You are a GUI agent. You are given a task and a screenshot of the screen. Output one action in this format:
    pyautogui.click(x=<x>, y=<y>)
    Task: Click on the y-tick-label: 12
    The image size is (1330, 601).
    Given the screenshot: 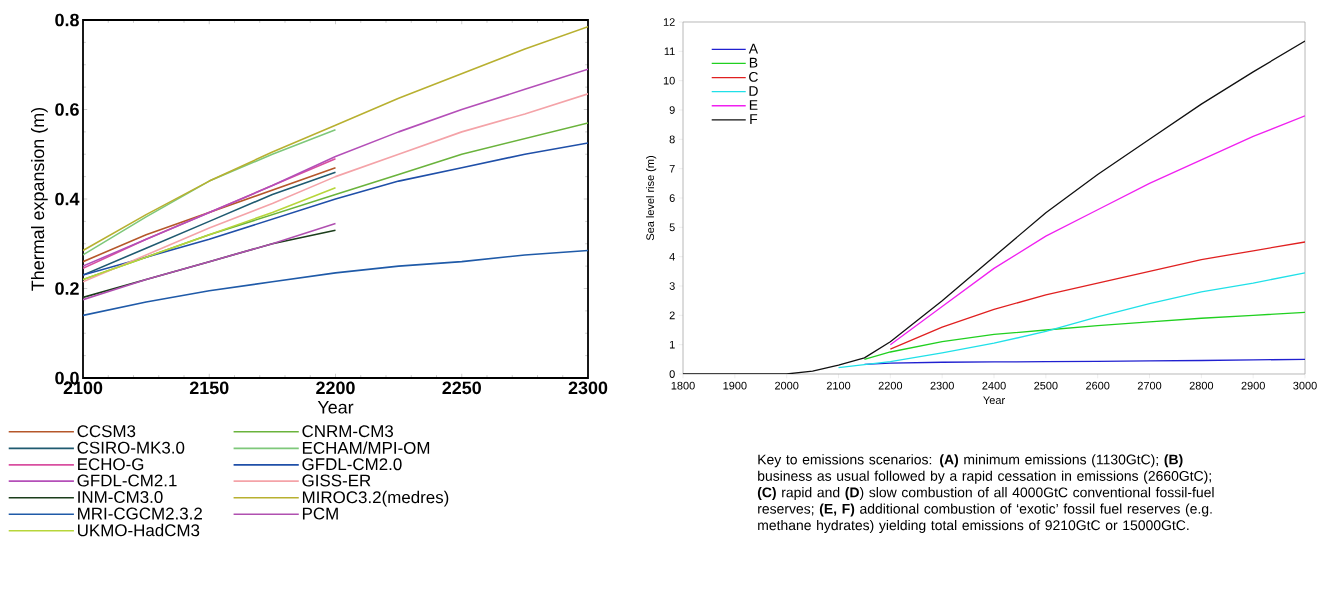 What is the action you would take?
    pyautogui.click(x=669, y=22)
    